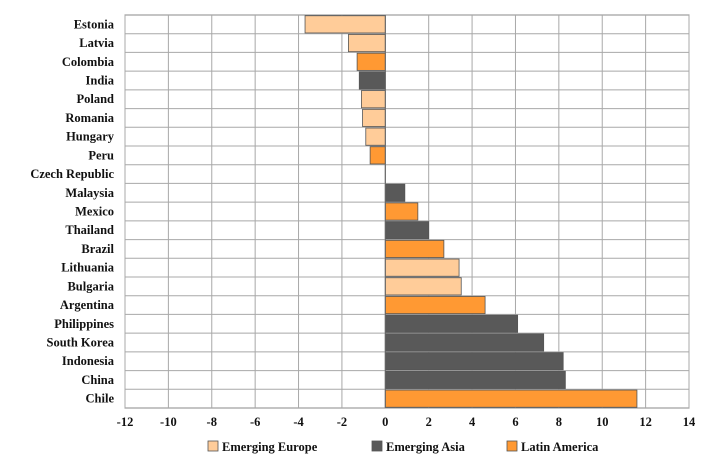 The width and height of the screenshot is (702, 460). Describe the element at coordinates (401, 211) in the screenshot. I see `bar-mexico` at that location.